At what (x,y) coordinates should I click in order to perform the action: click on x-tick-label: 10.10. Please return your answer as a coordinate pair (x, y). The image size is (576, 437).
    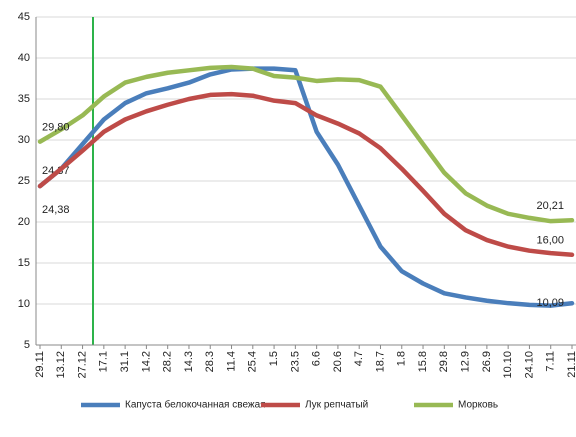
    Looking at the image, I should click on (508, 365).